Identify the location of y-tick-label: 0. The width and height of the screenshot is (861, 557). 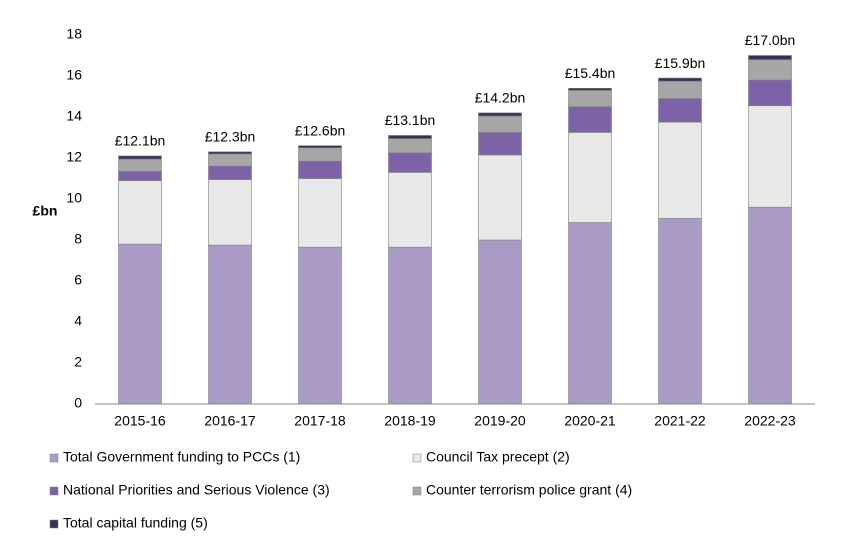
(78, 403).